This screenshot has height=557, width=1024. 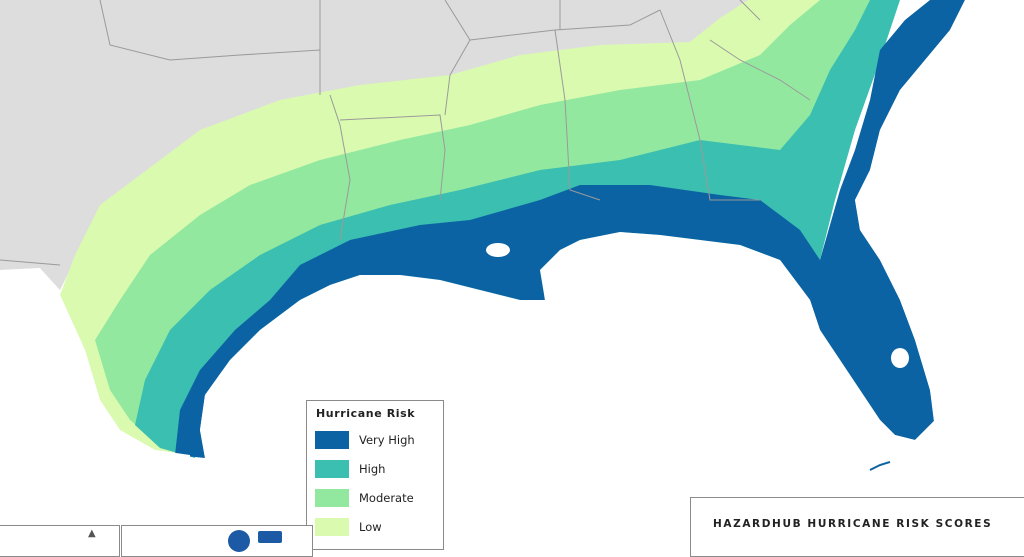 I want to click on map-title-box: HAZARDHUB HURRICANE RISK SCORES, so click(x=857, y=527).